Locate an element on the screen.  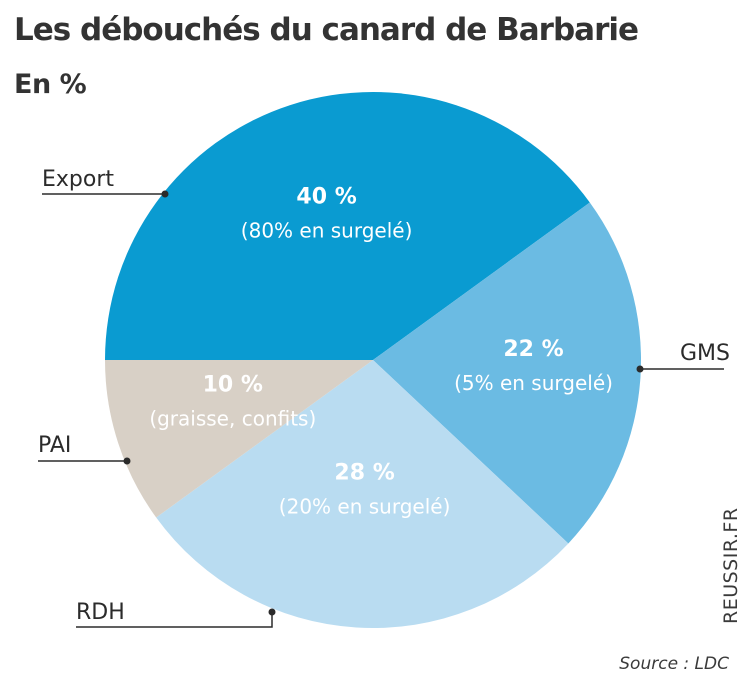
category-label-gms: GMS is located at coordinates (705, 353).